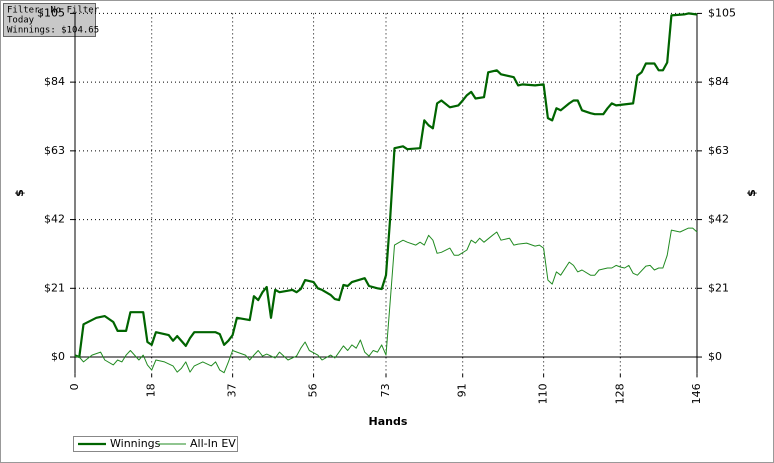 The height and width of the screenshot is (463, 774). What do you see at coordinates (718, 219) in the screenshot?
I see `y2-tick-label: $42` at bounding box center [718, 219].